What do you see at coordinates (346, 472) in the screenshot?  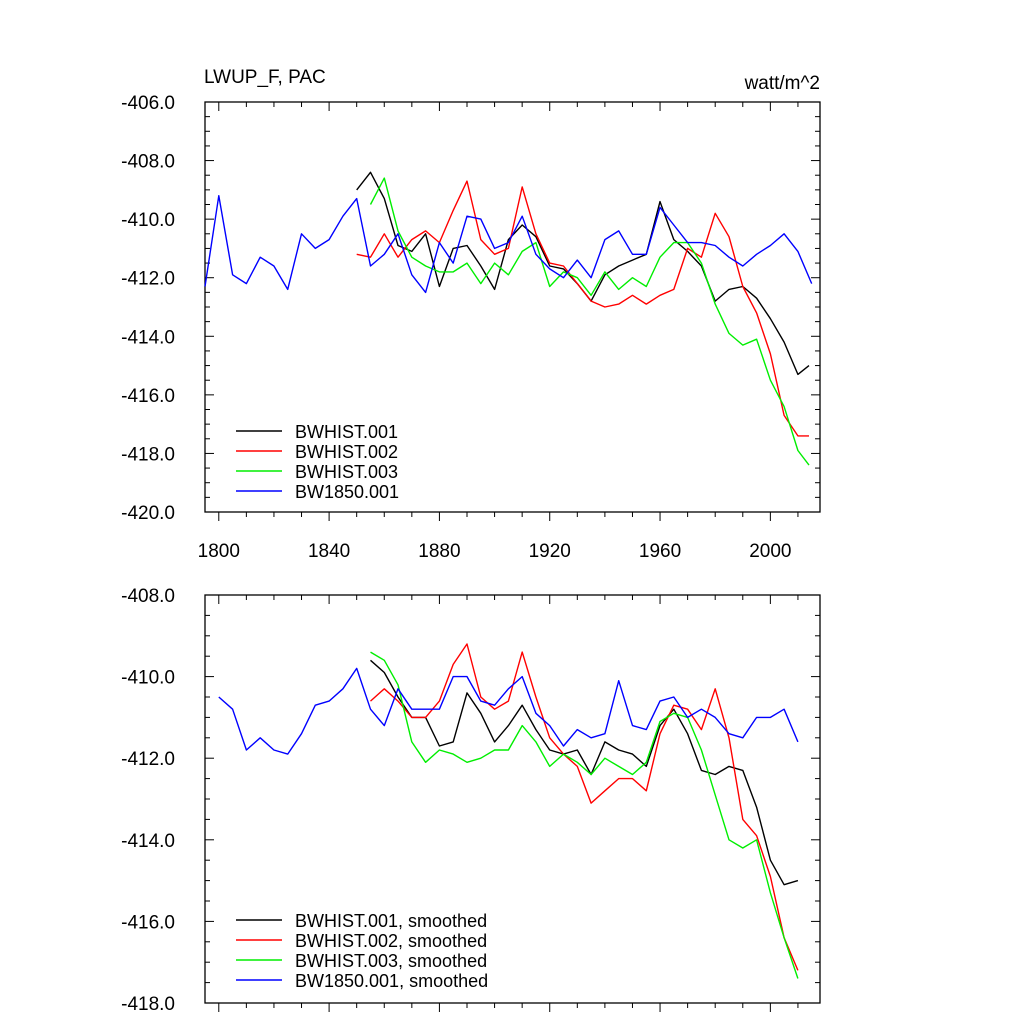 I see `legend-label: BWHIST.003` at bounding box center [346, 472].